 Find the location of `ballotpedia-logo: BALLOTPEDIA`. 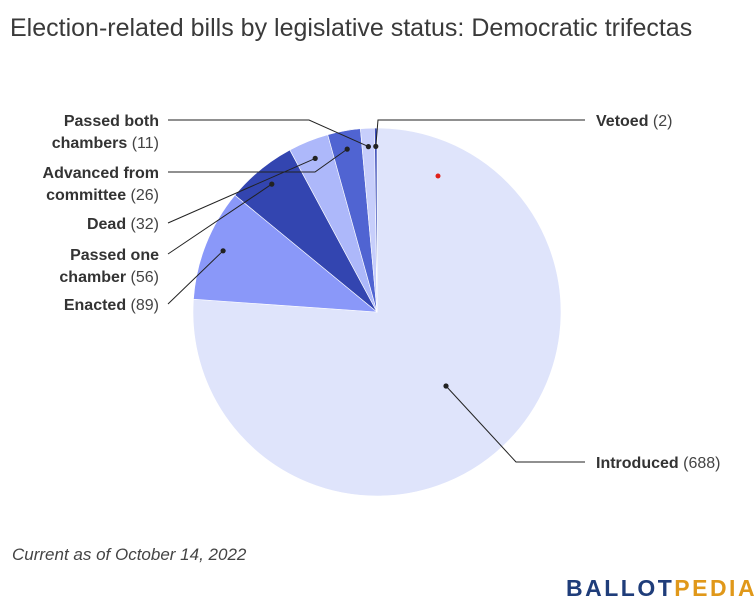

ballotpedia-logo: BALLOTPEDIA is located at coordinates (660, 588).